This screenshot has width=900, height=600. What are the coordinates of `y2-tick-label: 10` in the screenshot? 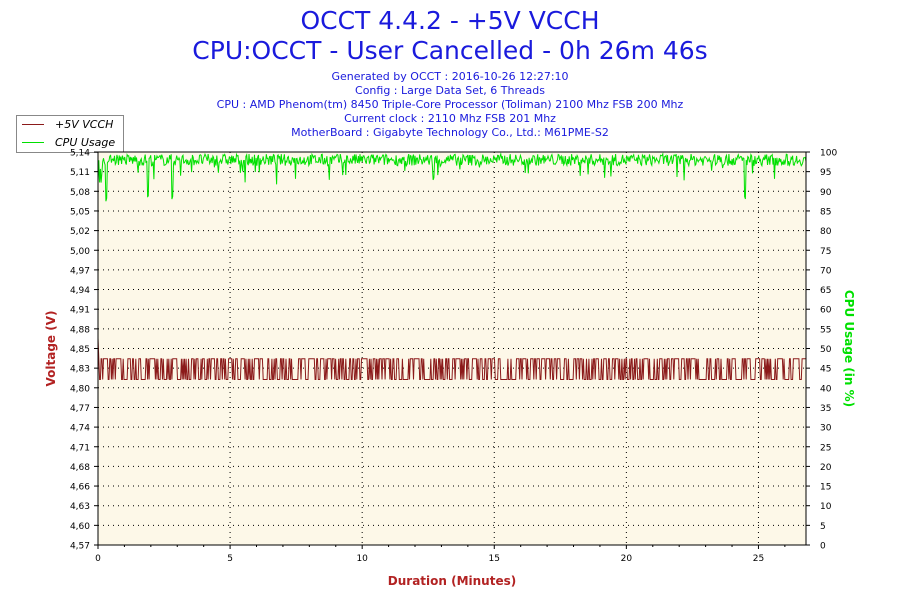 It's located at (826, 507).